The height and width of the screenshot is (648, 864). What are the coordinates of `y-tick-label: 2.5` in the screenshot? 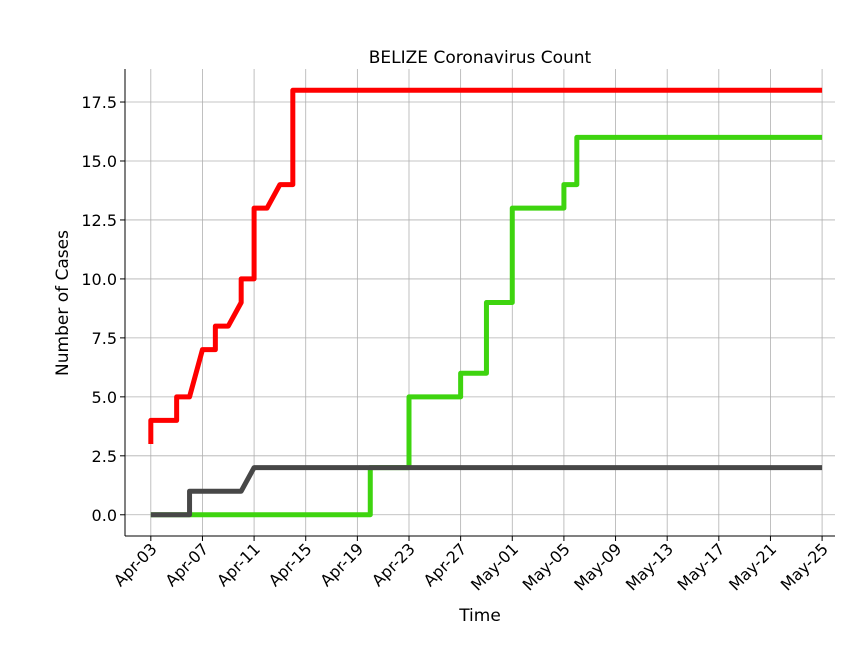 It's located at (104, 456).